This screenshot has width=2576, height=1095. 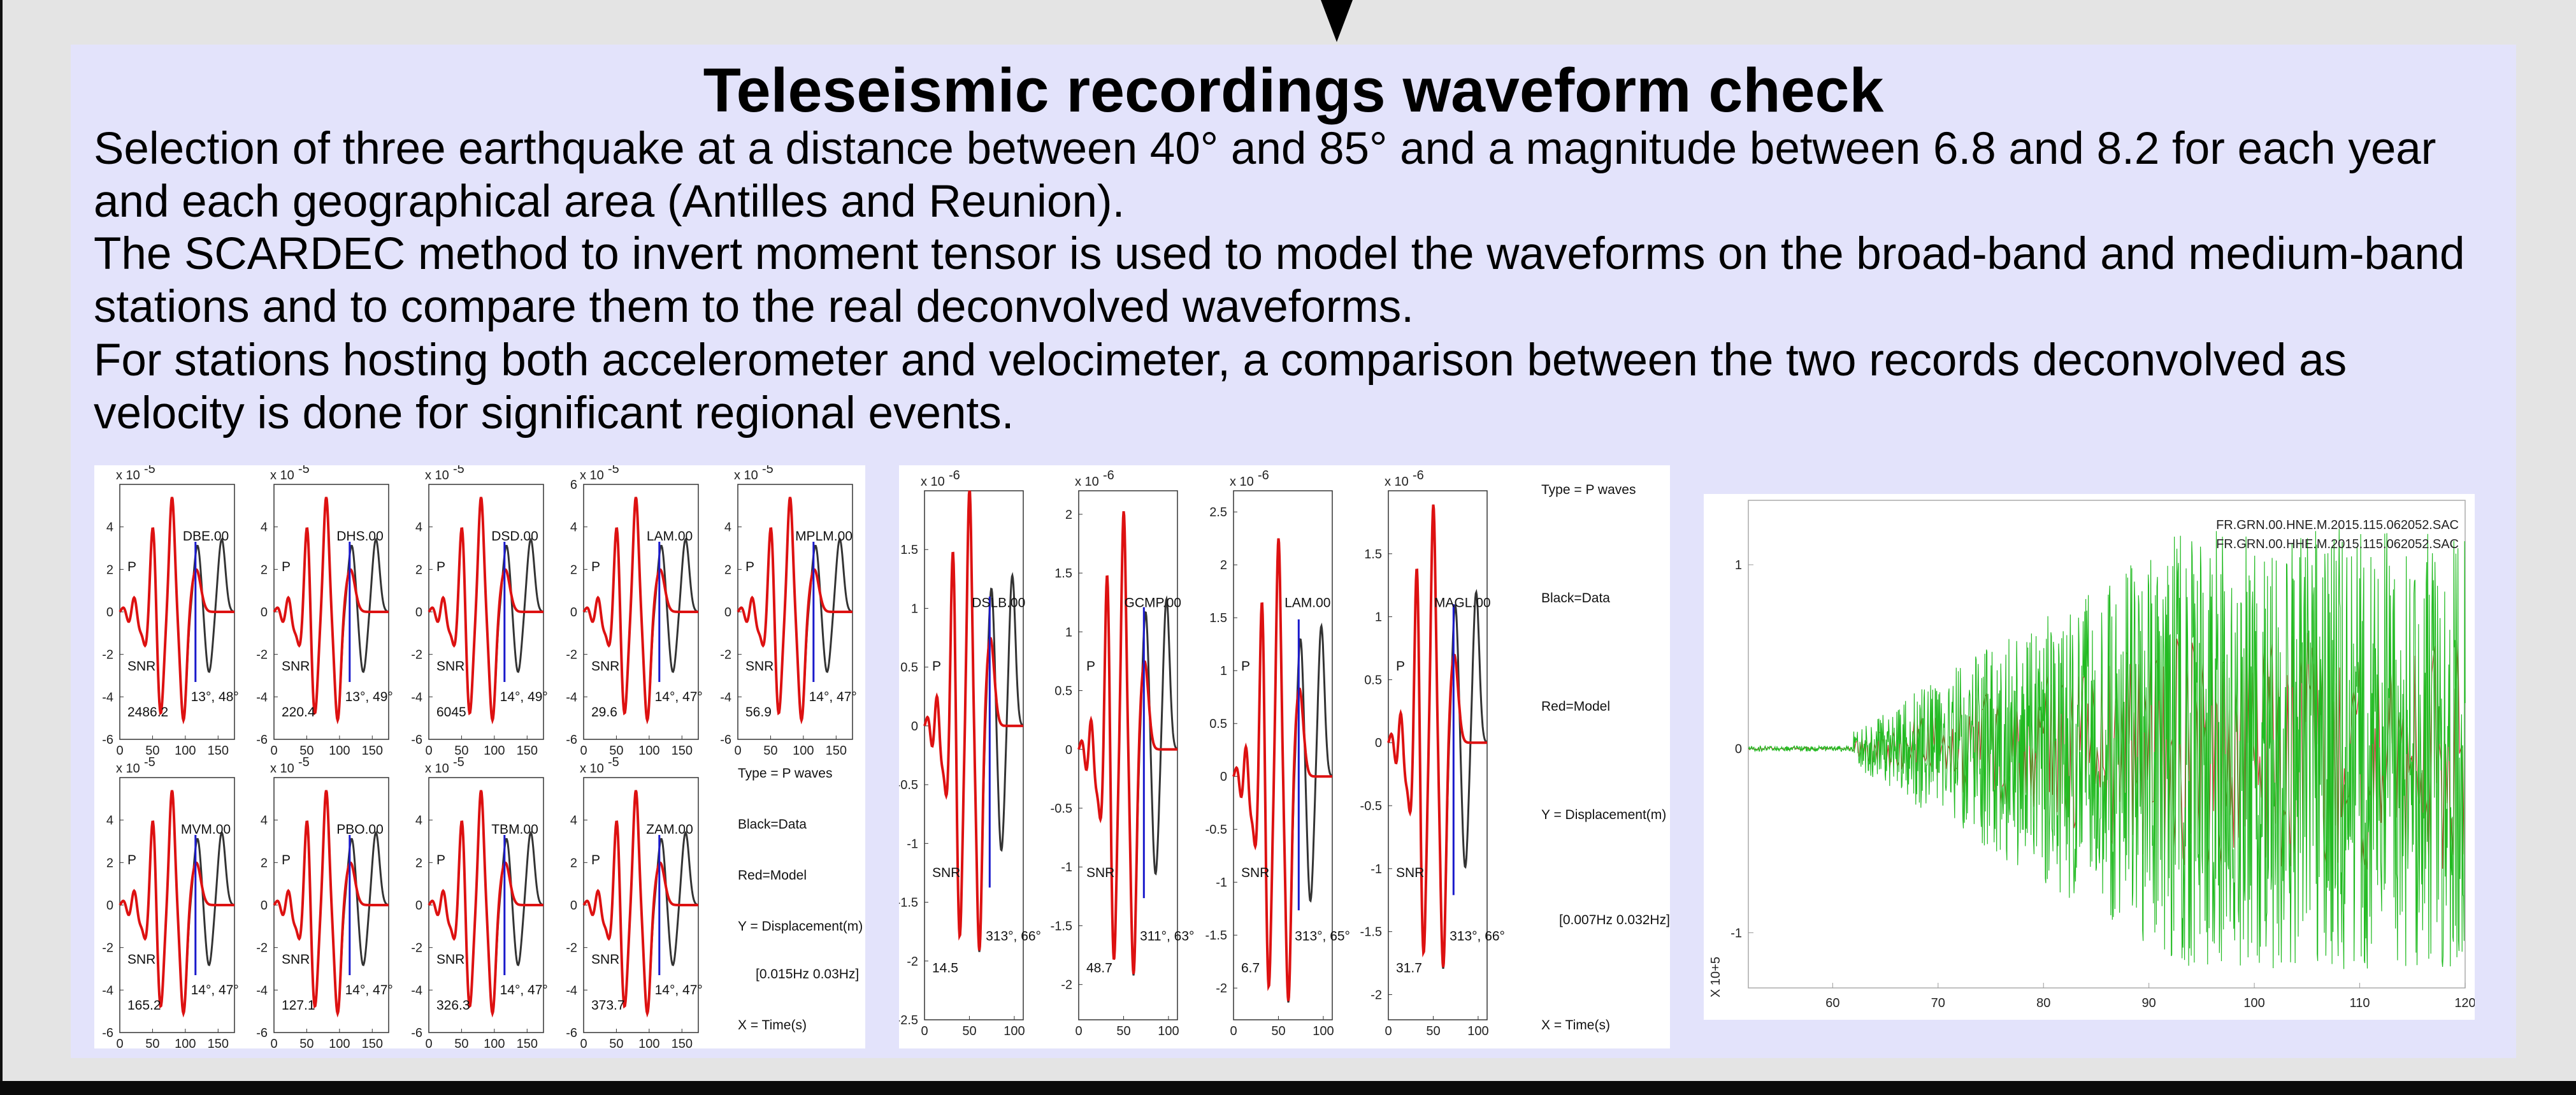 What do you see at coordinates (946, 873) in the screenshot?
I see `panel-1-snr-label: SNR` at bounding box center [946, 873].